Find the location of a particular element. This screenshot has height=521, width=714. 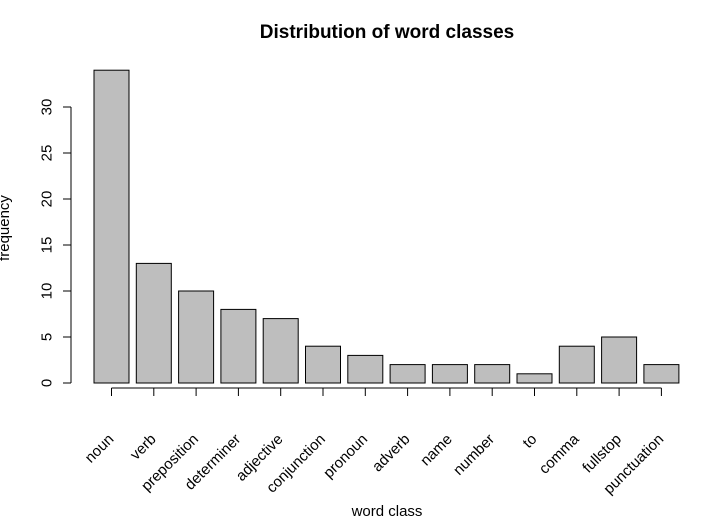

bar-adjective is located at coordinates (280, 351).